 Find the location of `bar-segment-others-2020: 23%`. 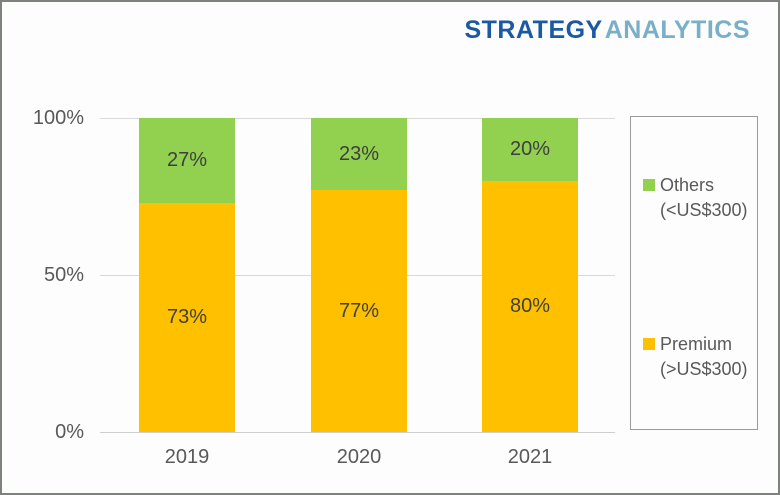

bar-segment-others-2020: 23% is located at coordinates (359, 154).